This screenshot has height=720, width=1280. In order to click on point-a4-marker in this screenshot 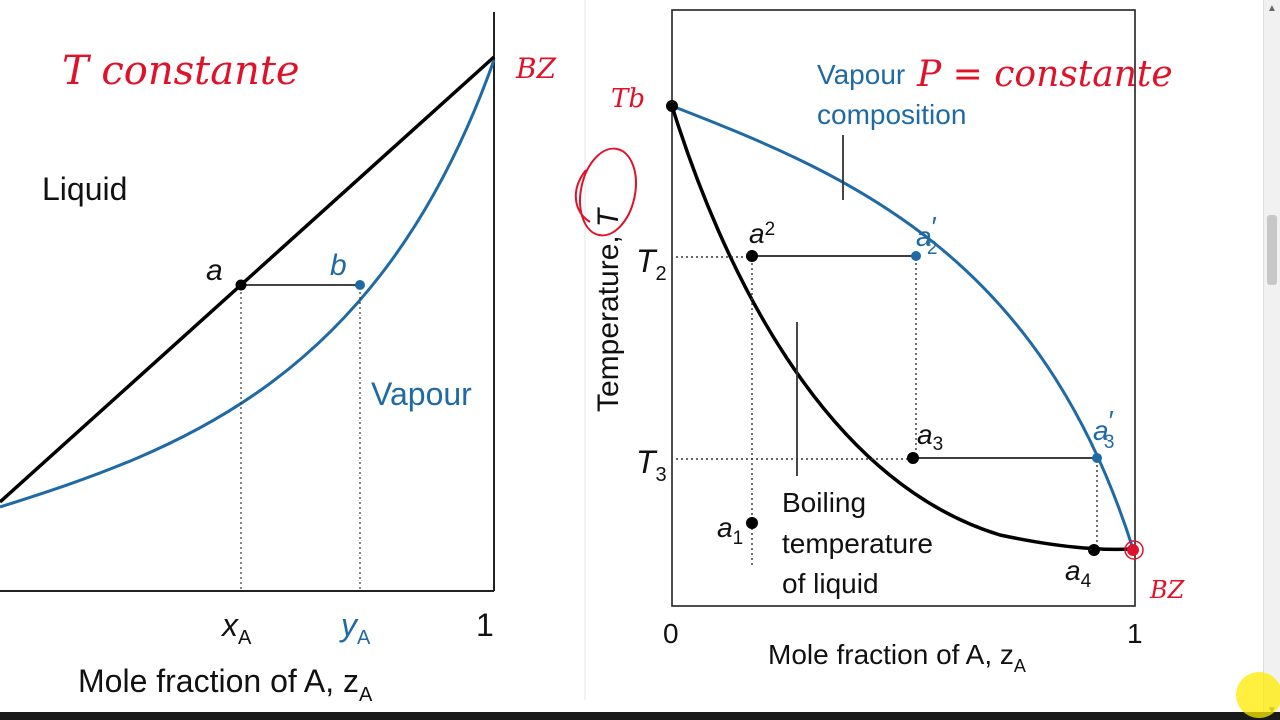, I will do `click(1094, 550)`.